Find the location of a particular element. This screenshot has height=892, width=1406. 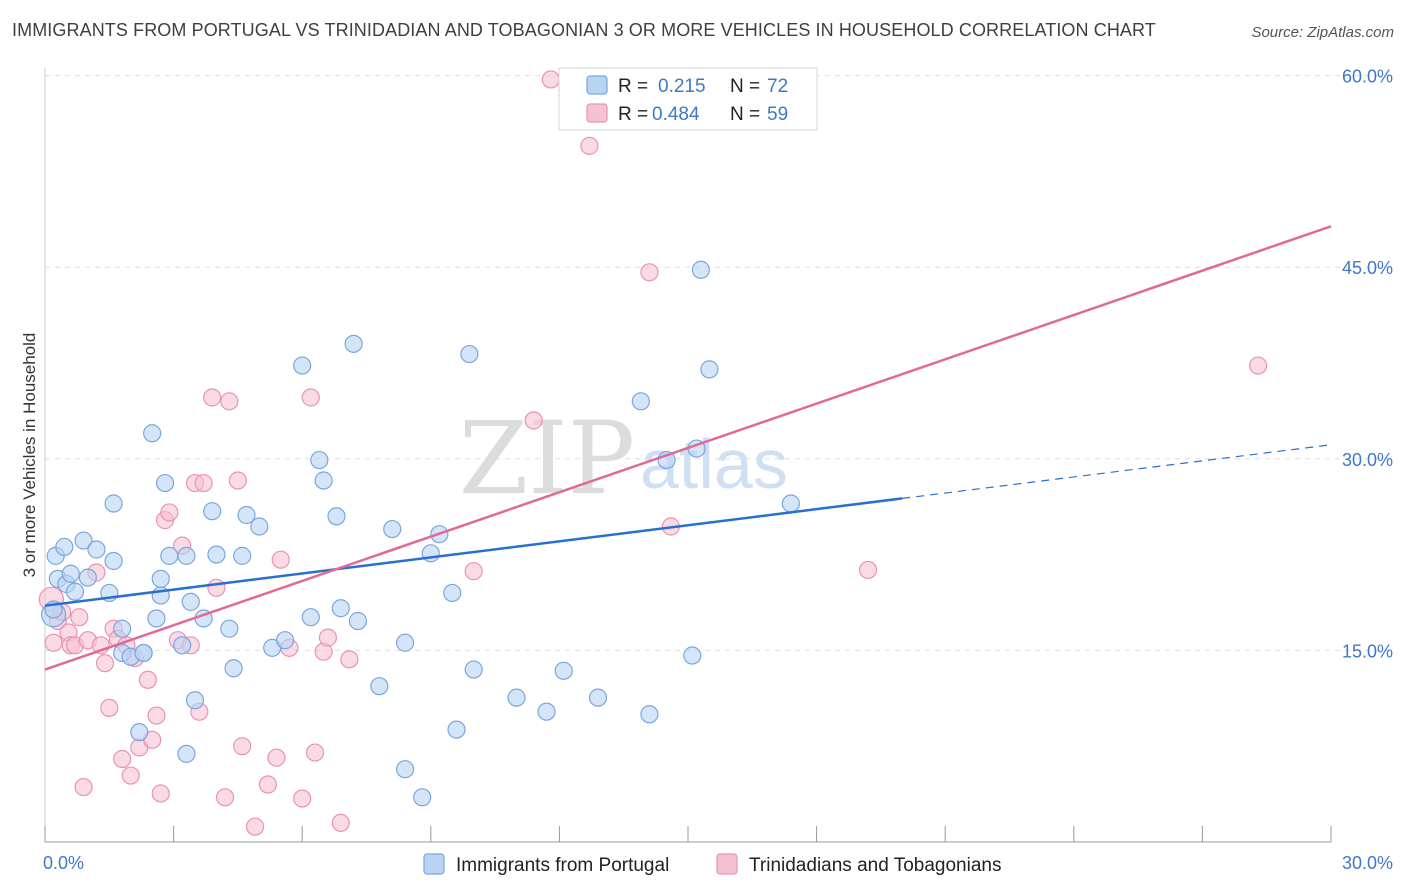

y-tick-label: 60.0% is located at coordinates (1367, 77).